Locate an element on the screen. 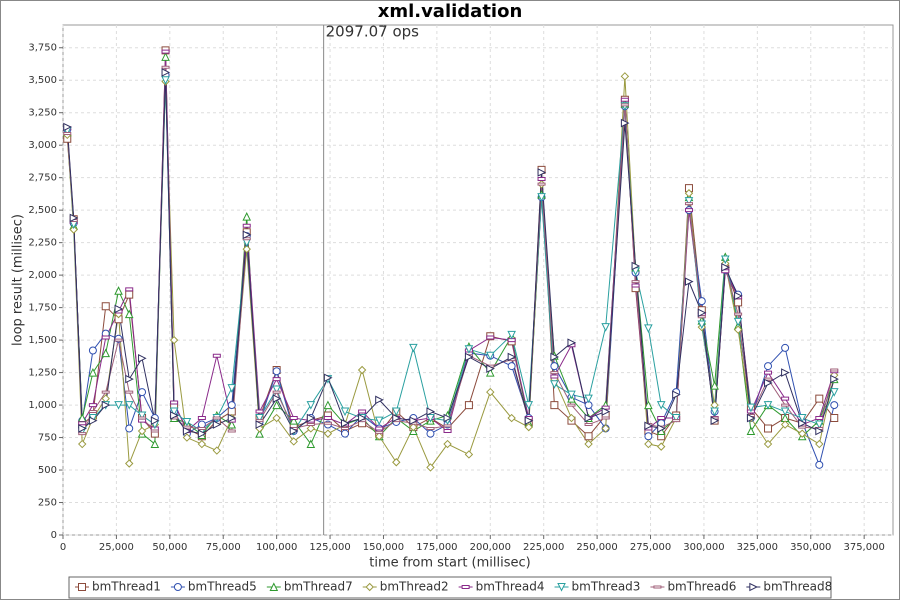 The image size is (900, 604). x-tick-label: 50,000 is located at coordinates (169, 547).